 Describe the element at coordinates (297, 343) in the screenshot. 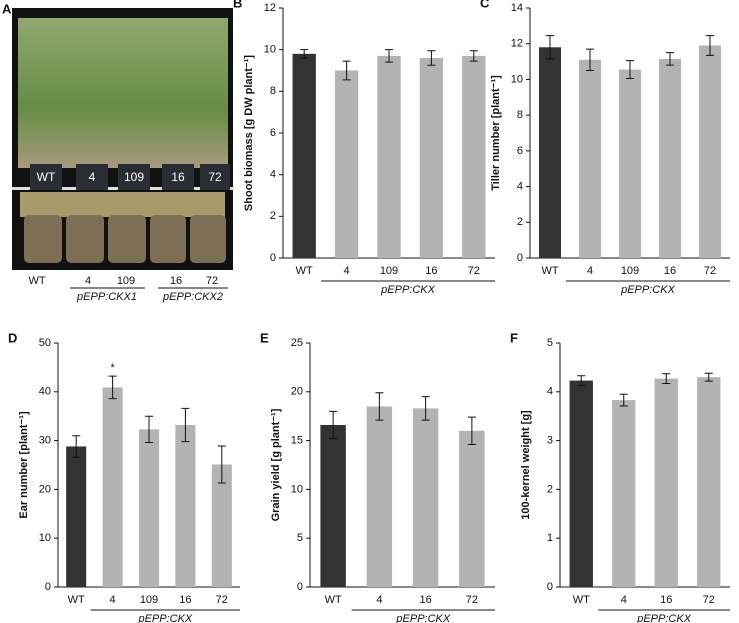

I see `y-tick-label: 25` at that location.